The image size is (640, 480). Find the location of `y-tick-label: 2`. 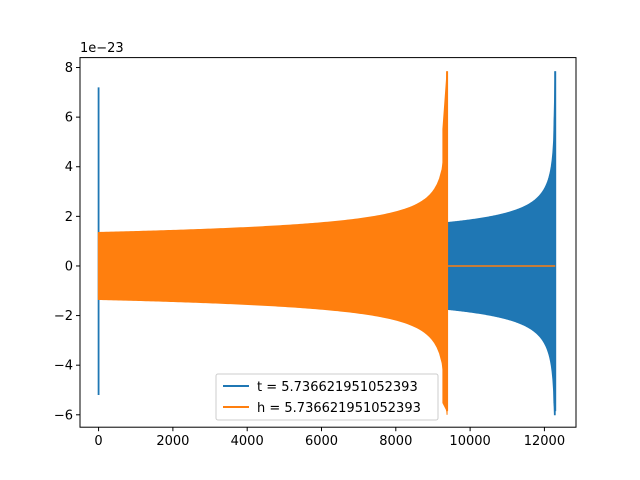

y-tick-label: 2 is located at coordinates (69, 217).